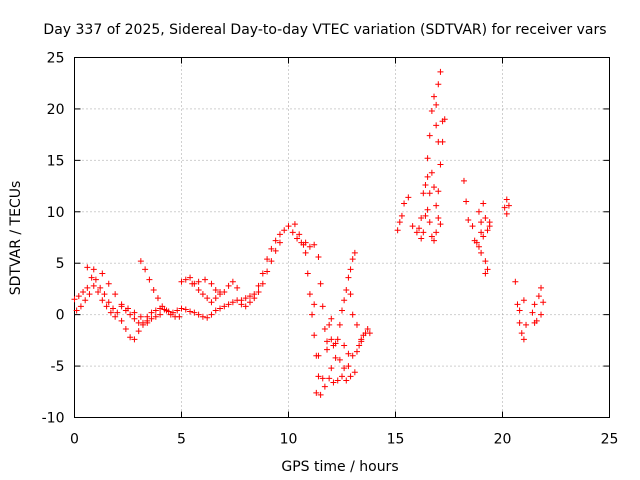 The height and width of the screenshot is (480, 640). What do you see at coordinates (56, 213) in the screenshot?
I see `y-tick-label: 10` at bounding box center [56, 213].